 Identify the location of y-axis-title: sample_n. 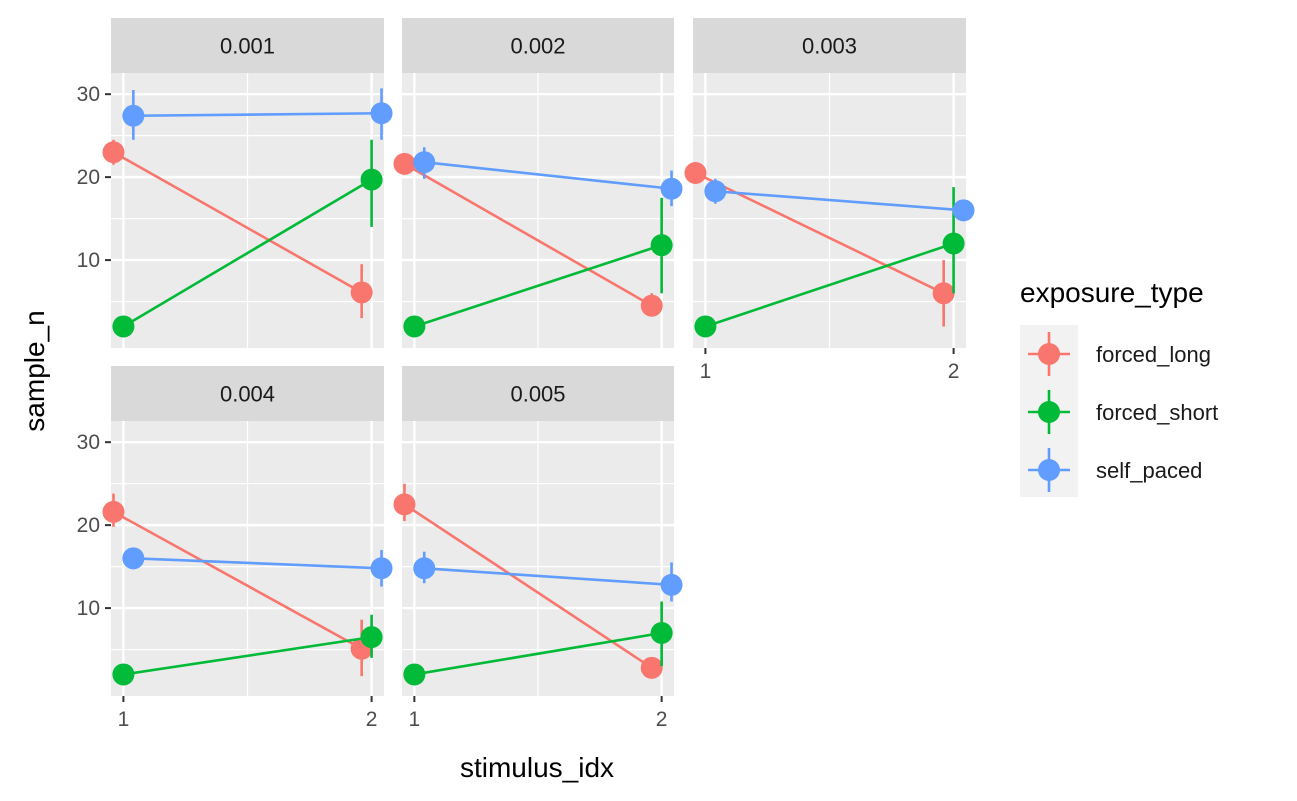
(34, 370).